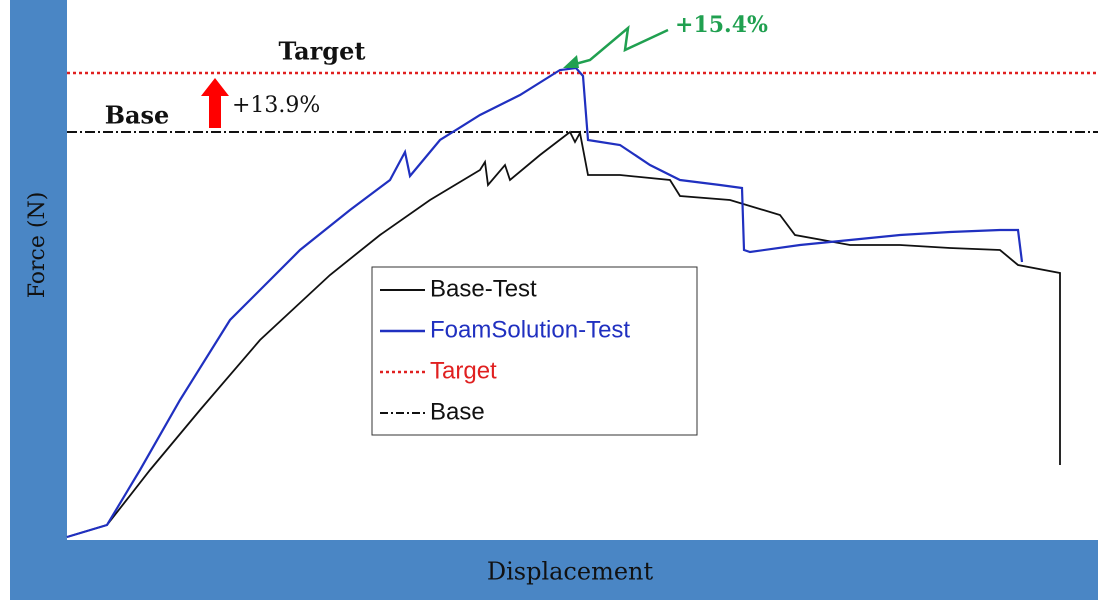 This screenshot has height=603, width=1098. Describe the element at coordinates (570, 572) in the screenshot. I see `x-axis-label: Displacement` at that location.